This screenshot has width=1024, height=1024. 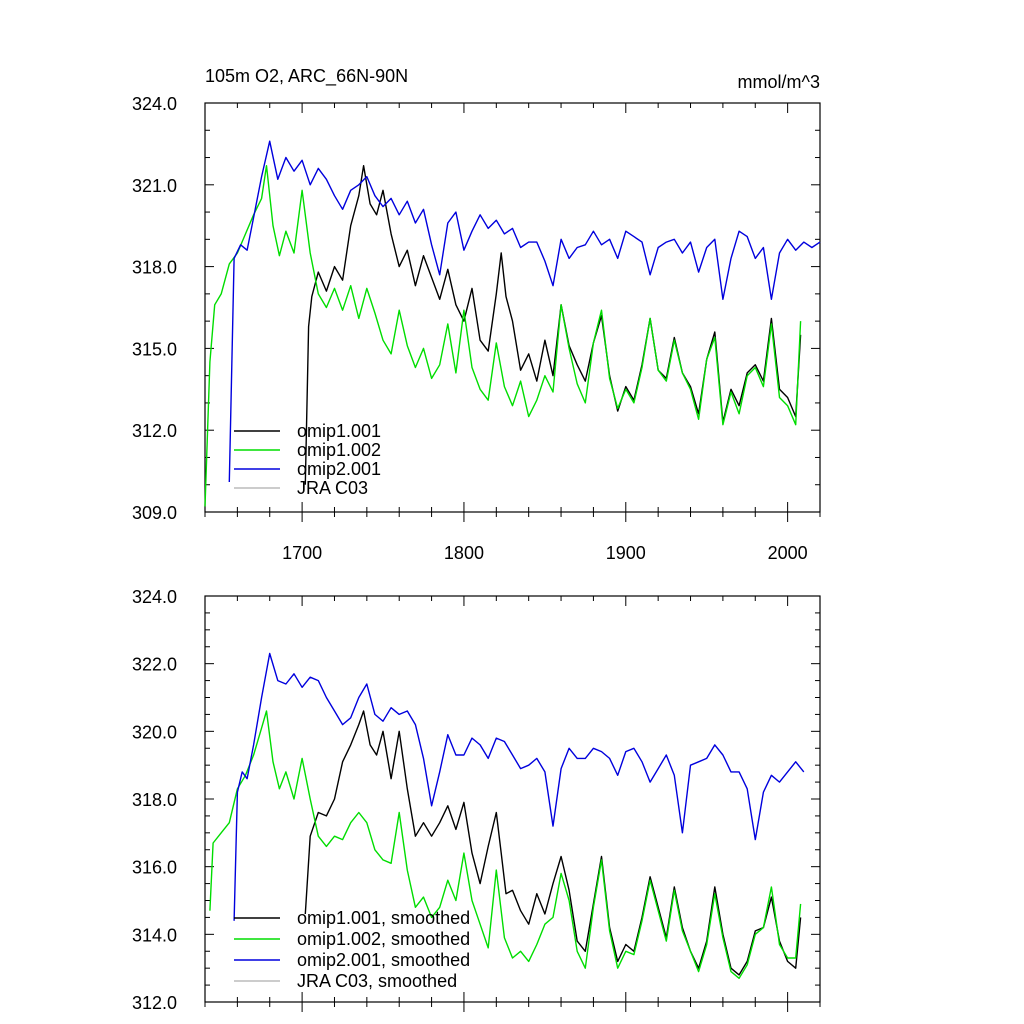 I want to click on legend-label: omip1.002, so click(x=339, y=450).